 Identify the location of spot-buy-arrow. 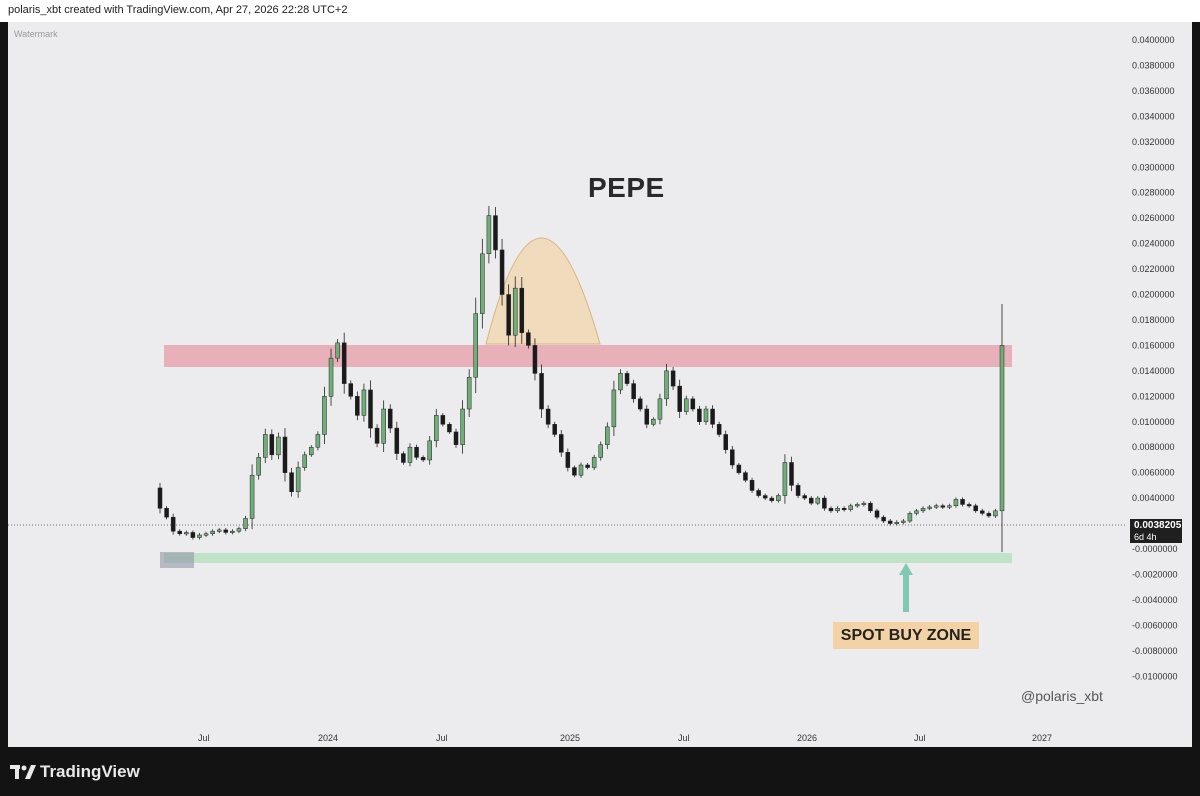
(906, 587).